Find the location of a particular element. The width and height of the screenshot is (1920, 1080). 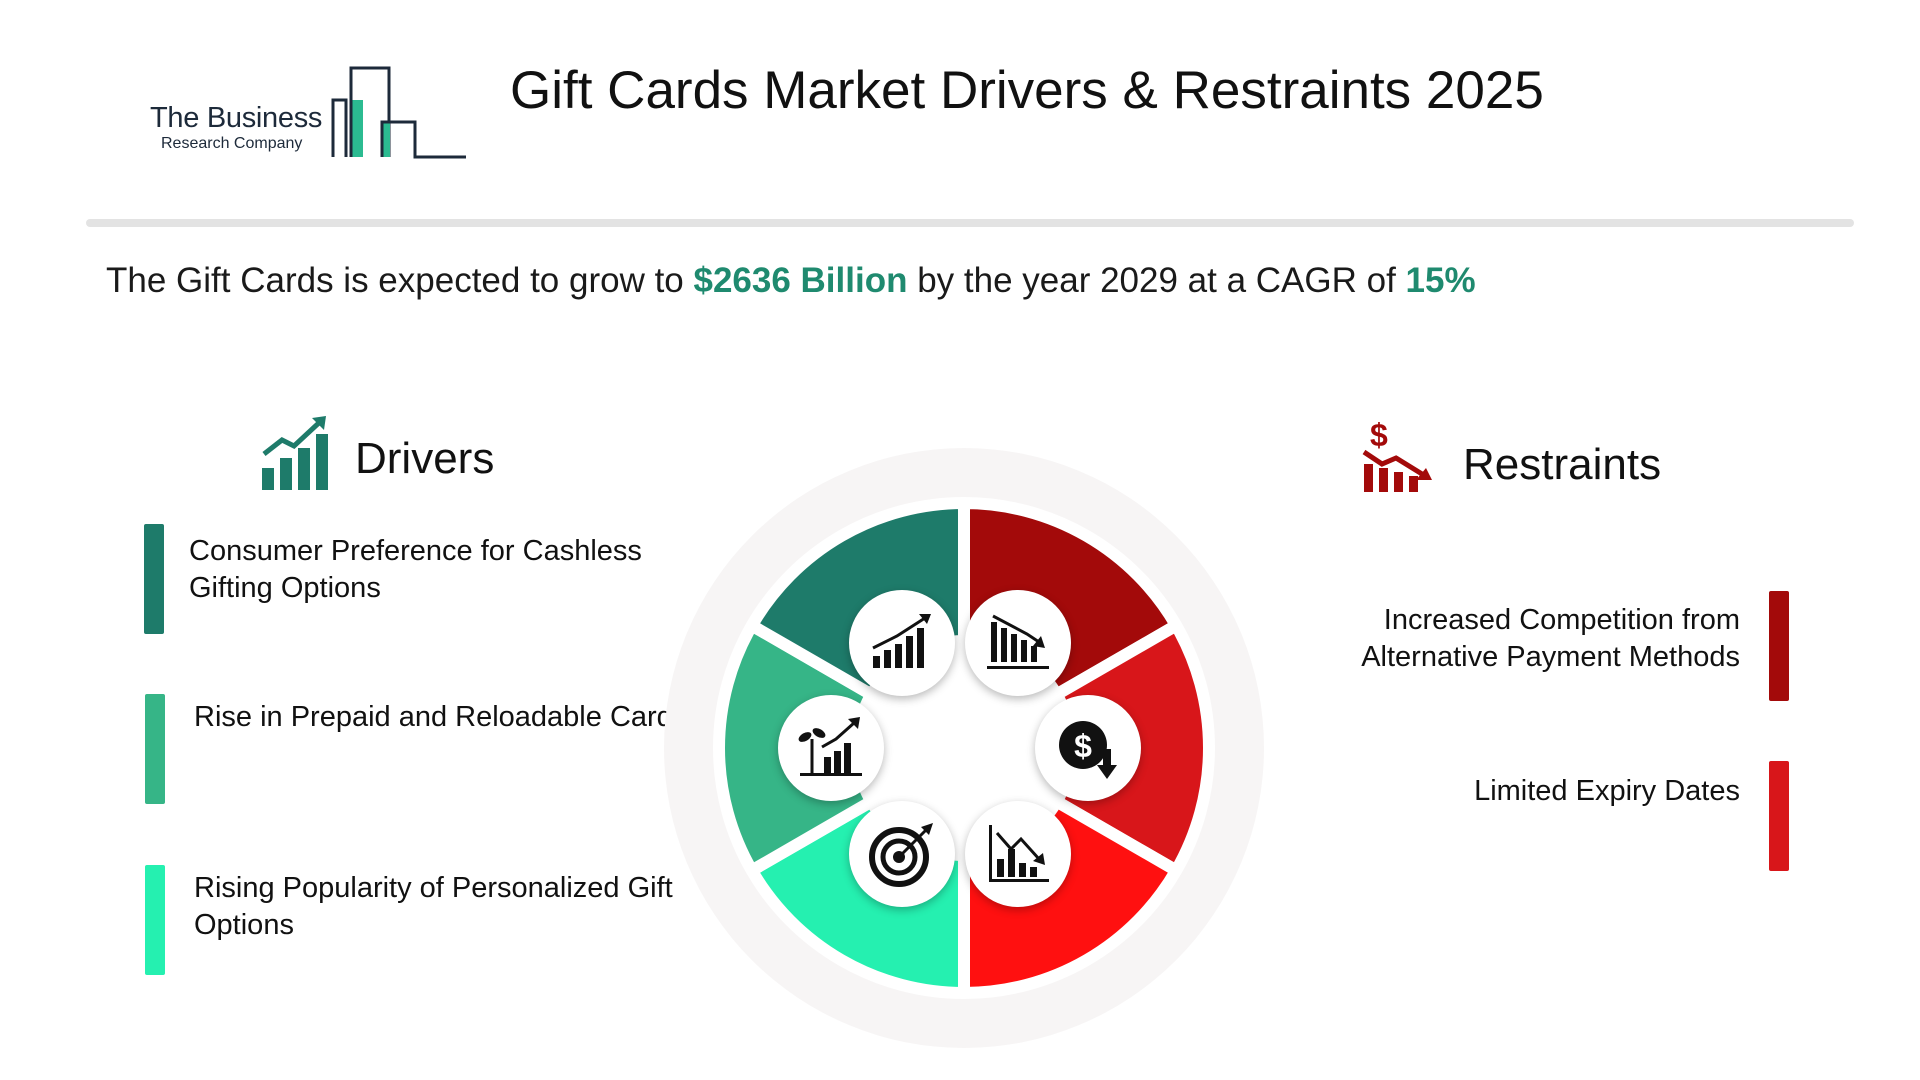

drivers-title: Drivers is located at coordinates (425, 458).